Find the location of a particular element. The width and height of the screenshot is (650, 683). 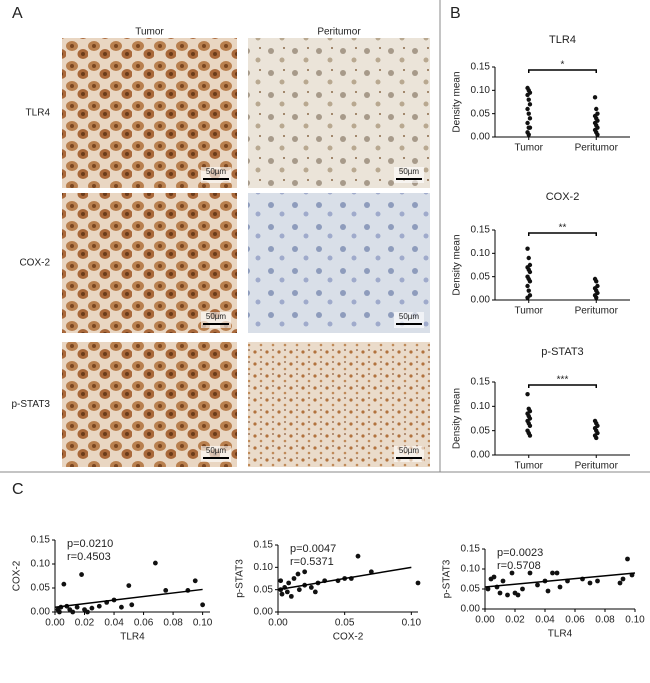

x-tick-label: 0.06 is located at coordinates (575, 620).